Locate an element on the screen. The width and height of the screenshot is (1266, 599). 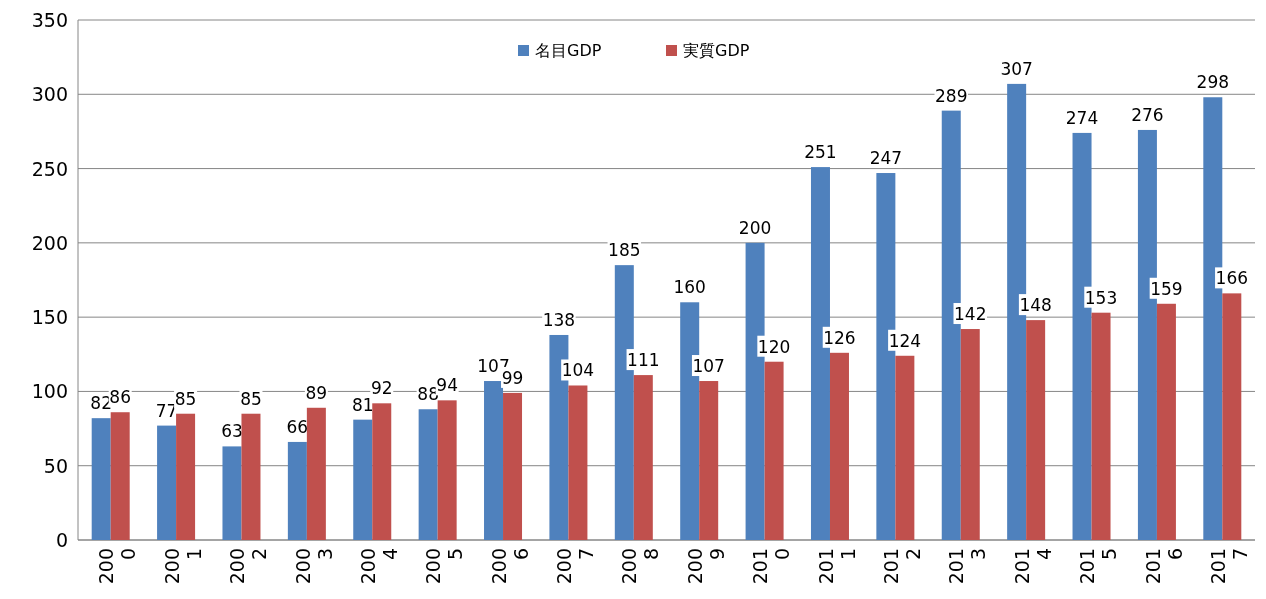
y-tick-label: 100 is located at coordinates (49, 391).